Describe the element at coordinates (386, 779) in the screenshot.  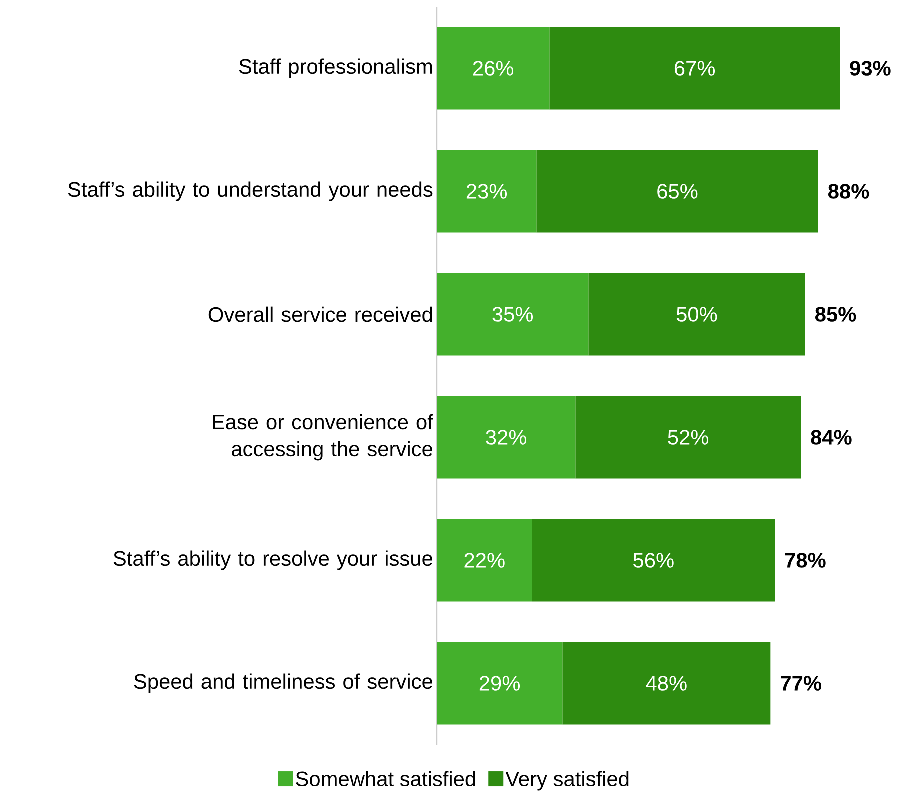
I see `legend-label: Somewhat satisfied` at that location.